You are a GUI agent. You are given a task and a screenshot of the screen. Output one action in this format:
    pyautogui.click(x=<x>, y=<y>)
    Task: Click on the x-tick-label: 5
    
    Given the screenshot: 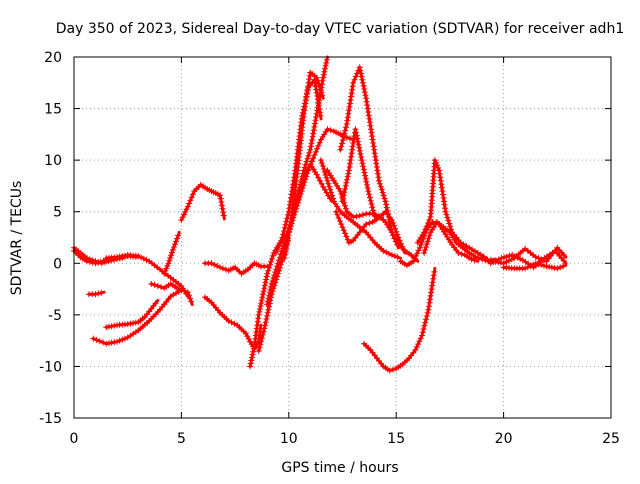 What is the action you would take?
    pyautogui.click(x=181, y=439)
    